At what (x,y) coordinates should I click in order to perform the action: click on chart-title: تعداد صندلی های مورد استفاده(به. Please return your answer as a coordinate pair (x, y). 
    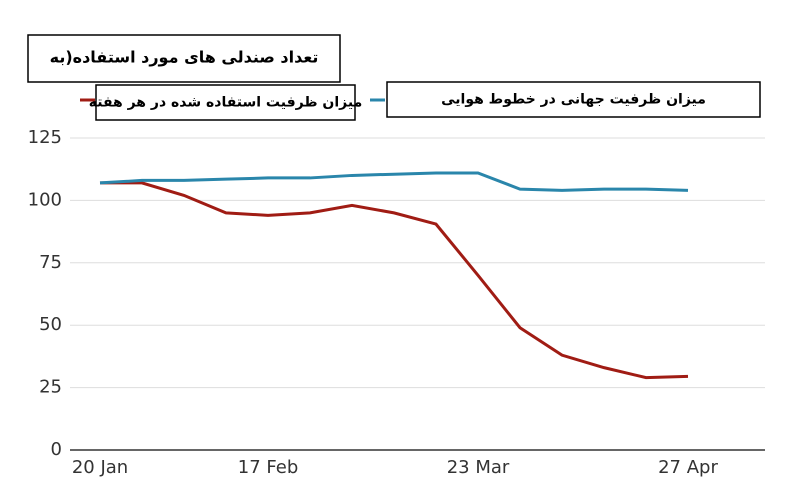
    Looking at the image, I should click on (184, 57).